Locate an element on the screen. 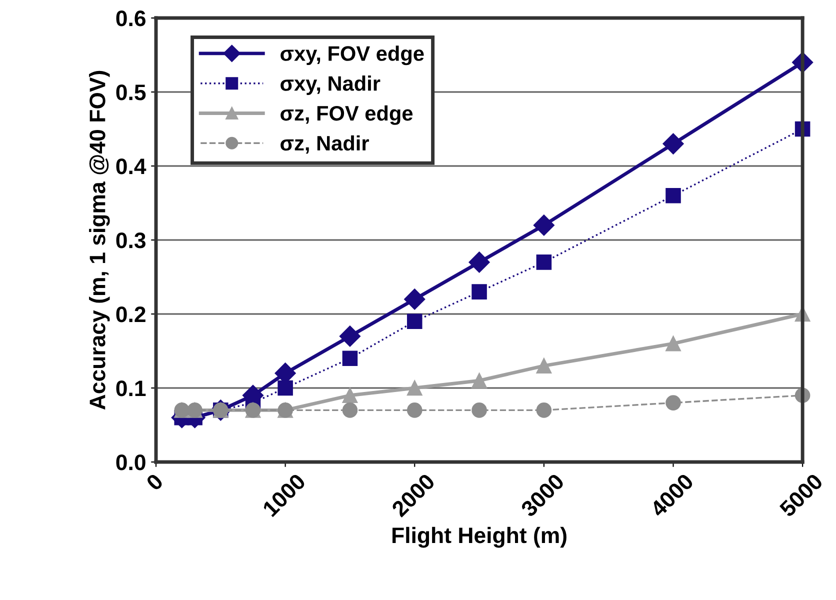 The image size is (836, 600). y-tick-label: 0.2 is located at coordinates (131, 314).